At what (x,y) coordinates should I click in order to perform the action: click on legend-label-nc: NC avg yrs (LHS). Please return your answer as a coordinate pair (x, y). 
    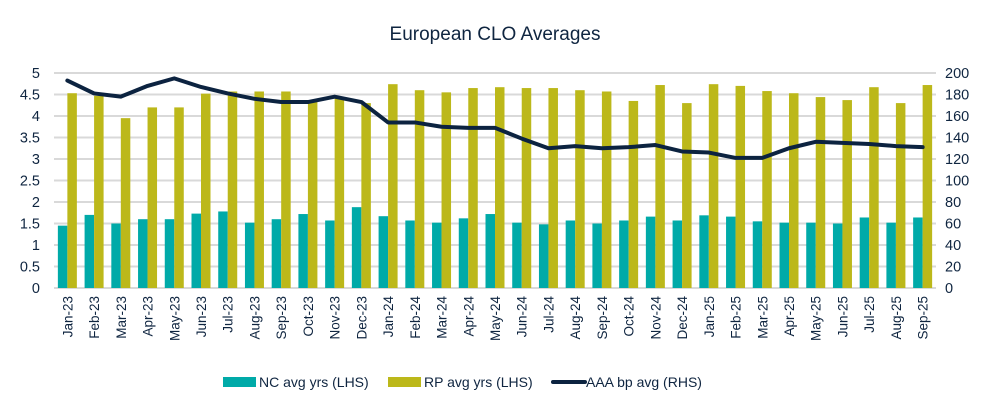
    Looking at the image, I should click on (314, 382).